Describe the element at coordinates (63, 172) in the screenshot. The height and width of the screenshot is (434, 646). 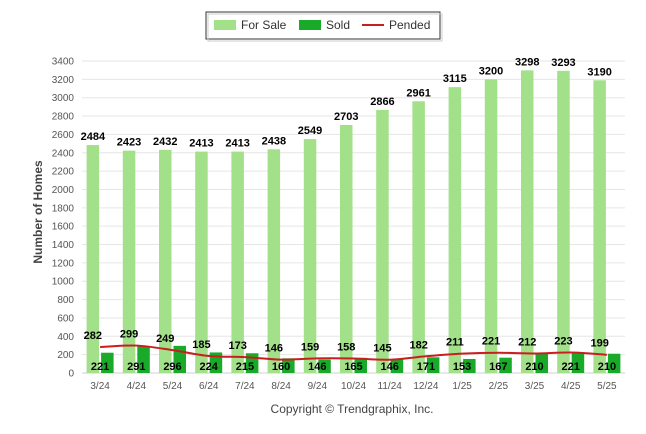
I see `y-tick-label: 2200` at that location.